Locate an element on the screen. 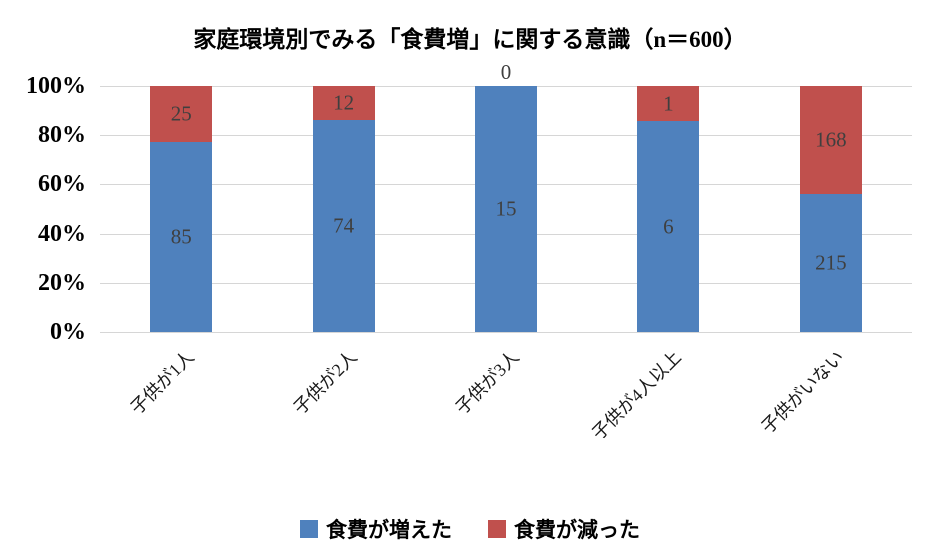 The width and height of the screenshot is (940, 558). x-label-slot: 子供が1人 is located at coordinates (181, 413).